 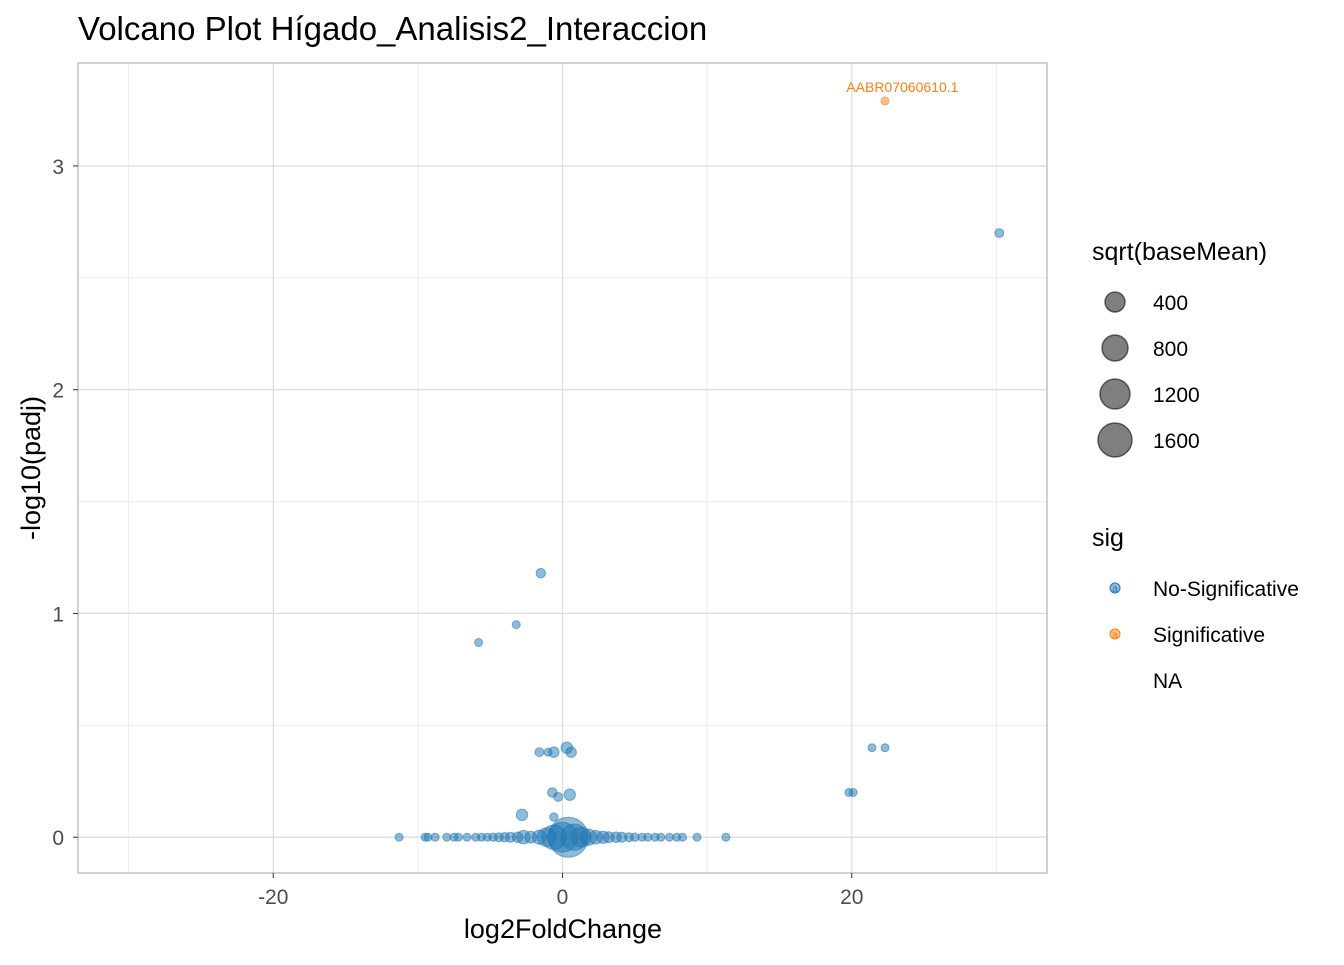 What do you see at coordinates (1209, 635) in the screenshot?
I see `color-legend-label: Significative` at bounding box center [1209, 635].